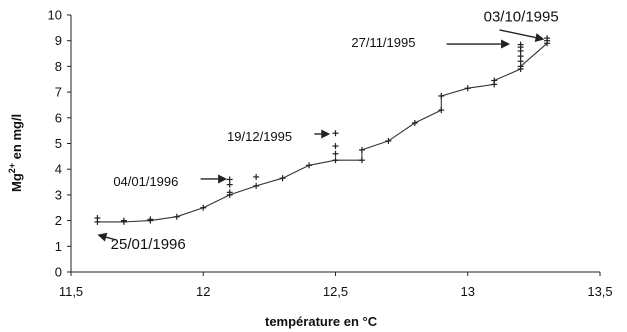  I want to click on annotation-label: 27/11/1995, so click(383, 42).